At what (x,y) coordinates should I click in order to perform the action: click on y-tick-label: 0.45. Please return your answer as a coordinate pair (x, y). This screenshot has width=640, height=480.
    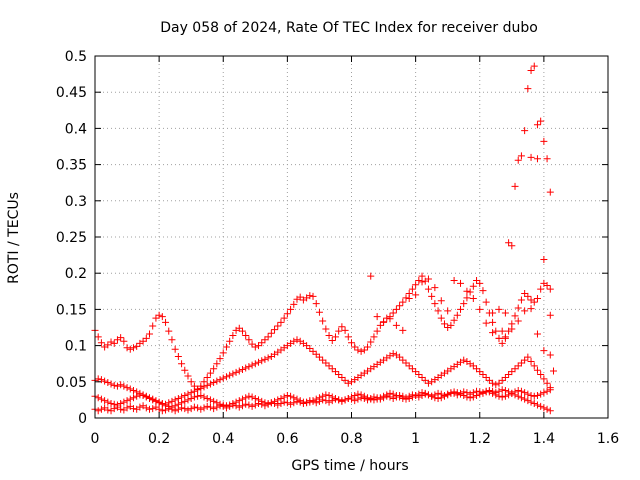
    Looking at the image, I should click on (71, 93).